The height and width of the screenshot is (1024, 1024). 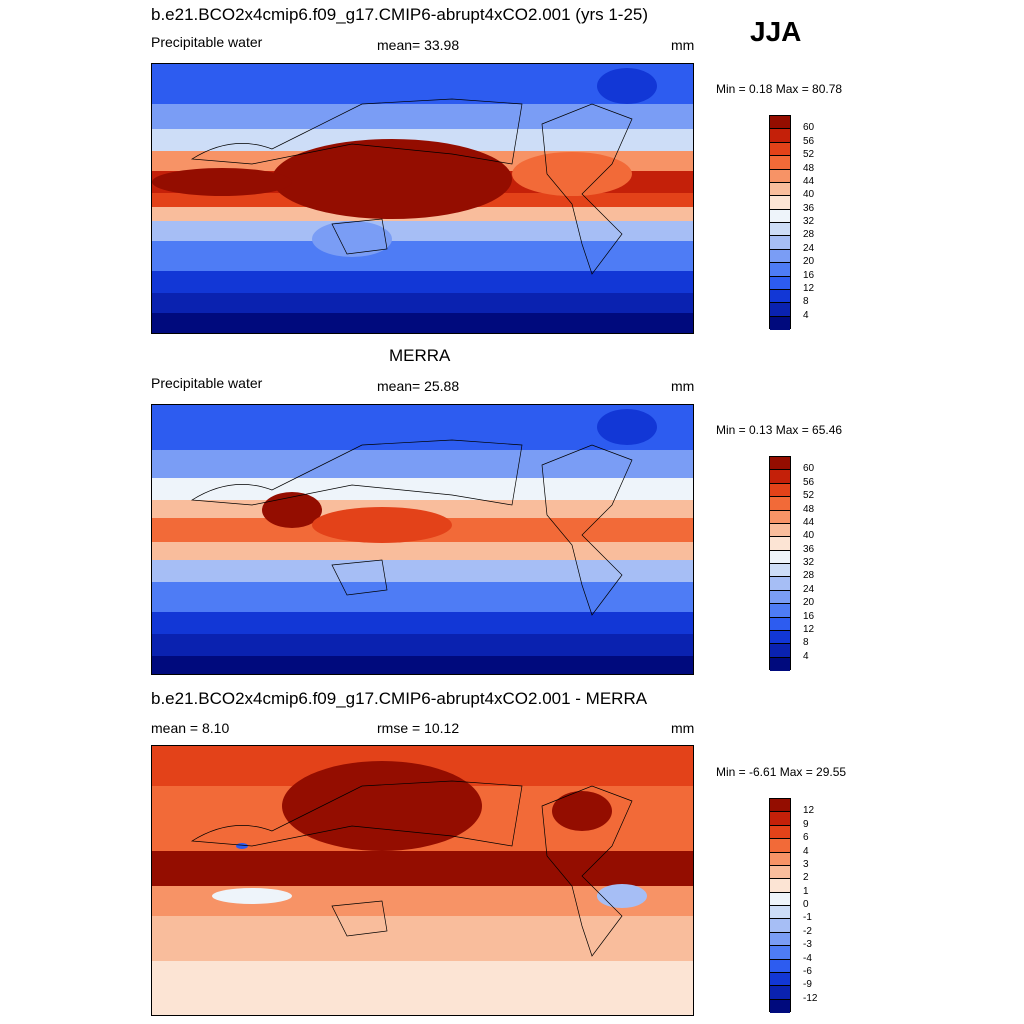 I want to click on panel1-minmax: Min = 0.18 Max = 80.78, so click(x=779, y=89).